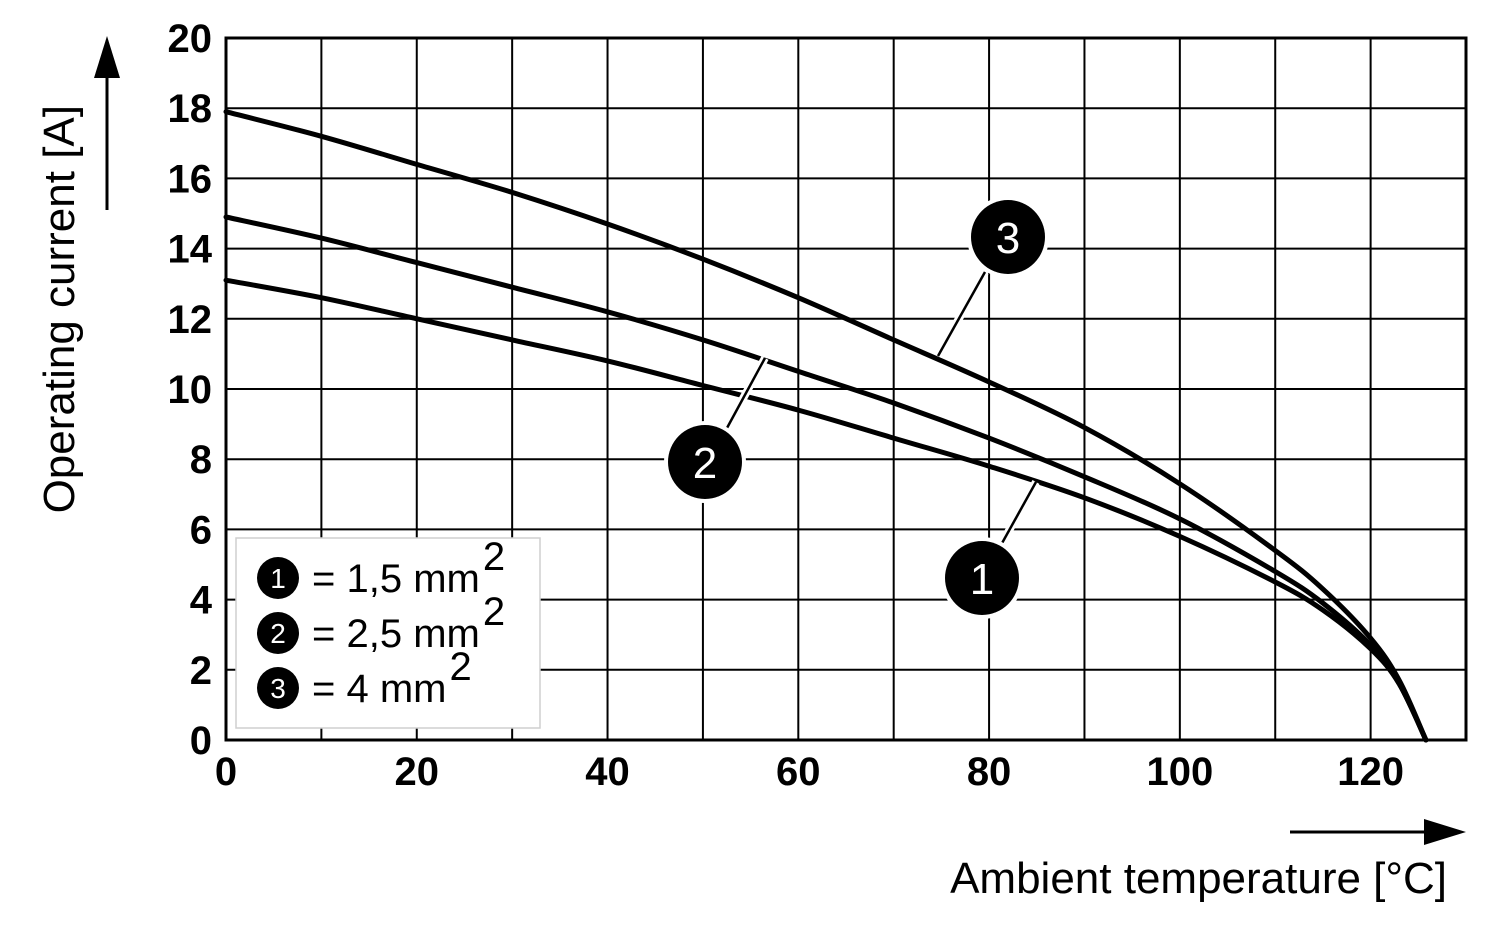 The width and height of the screenshot is (1500, 937). I want to click on legend-badge-number: 2, so click(278, 633).